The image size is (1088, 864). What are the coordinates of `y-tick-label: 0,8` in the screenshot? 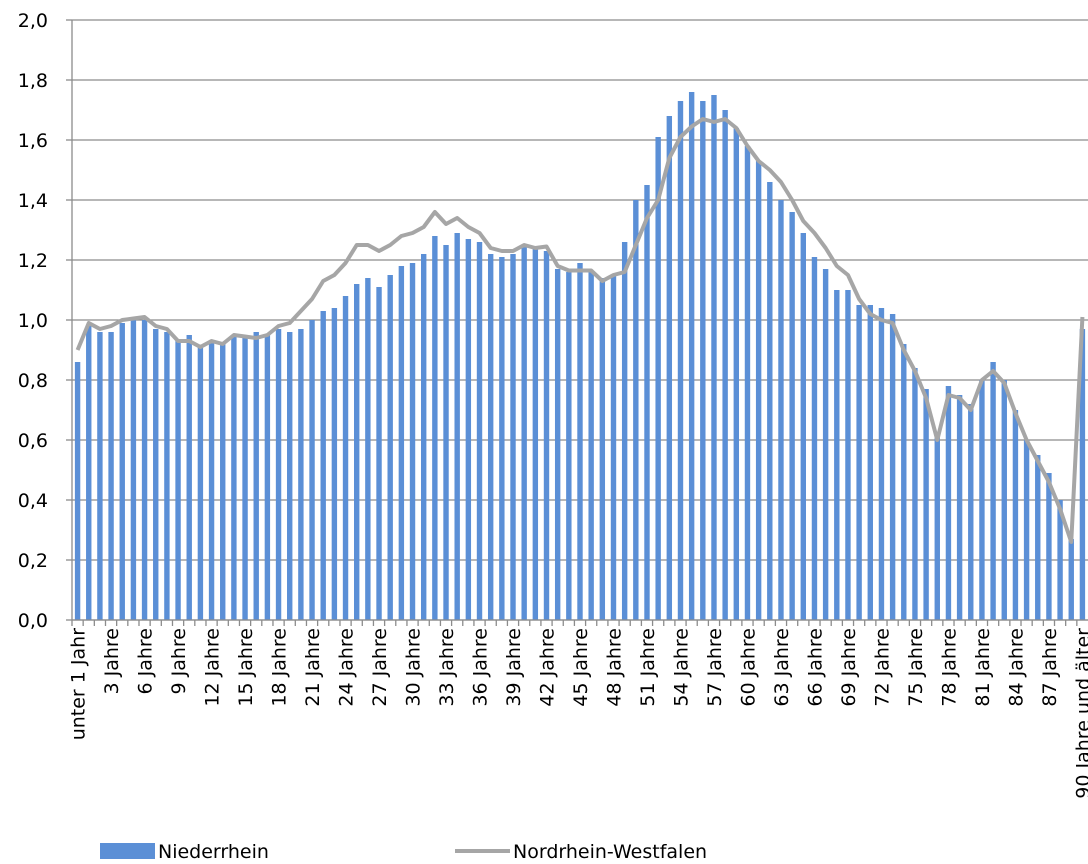 It's located at (33, 381).